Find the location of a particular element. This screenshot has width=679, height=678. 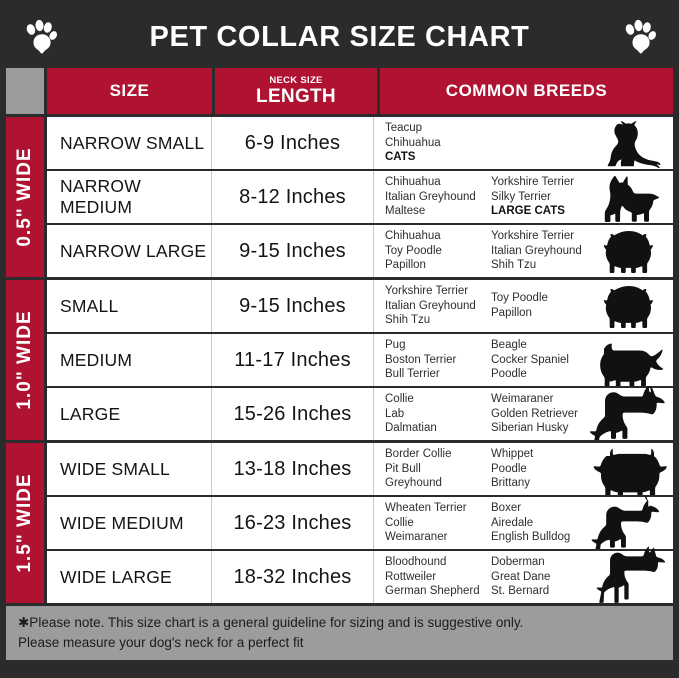

cell-size: WIDE MEDIUM is located at coordinates (129, 523).